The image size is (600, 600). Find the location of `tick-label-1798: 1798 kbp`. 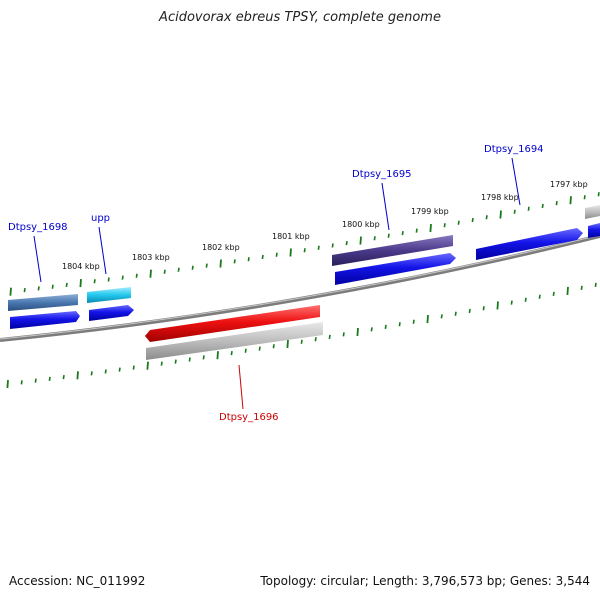

tick-label-1798: 1798 kbp is located at coordinates (500, 197).